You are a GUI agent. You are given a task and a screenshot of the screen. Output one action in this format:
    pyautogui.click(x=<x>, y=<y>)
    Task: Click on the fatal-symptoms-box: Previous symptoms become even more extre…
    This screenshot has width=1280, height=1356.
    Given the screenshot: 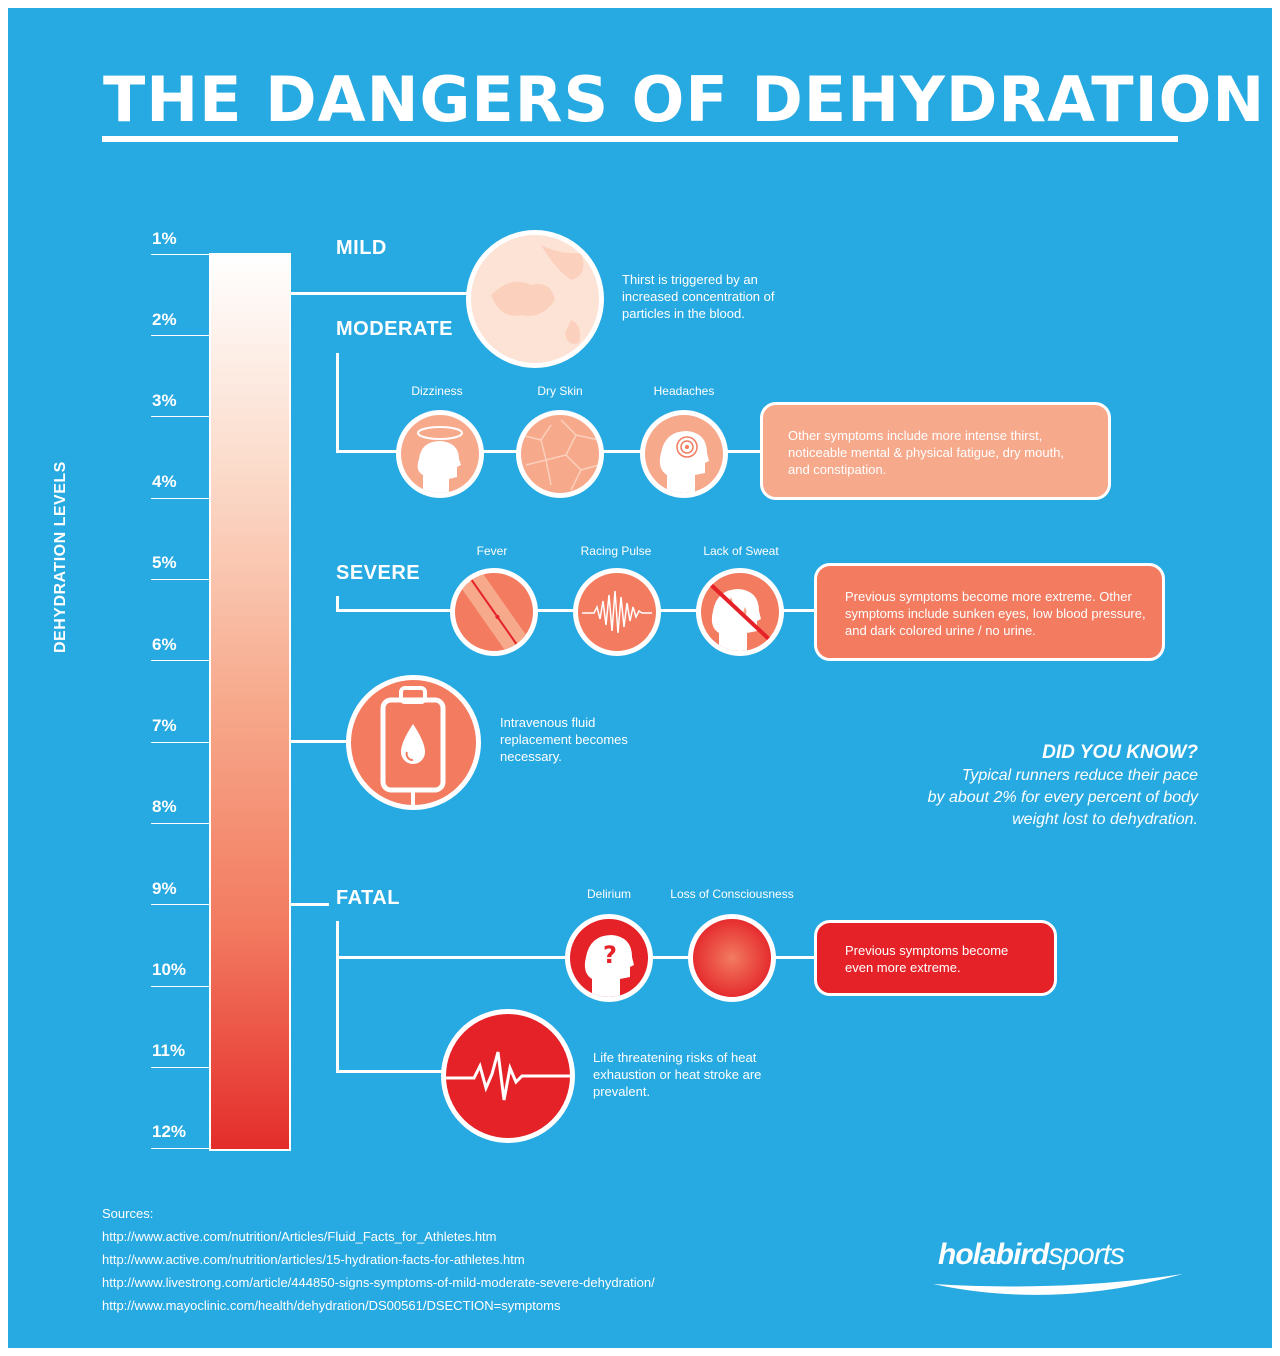 What is the action you would take?
    pyautogui.click(x=935, y=958)
    